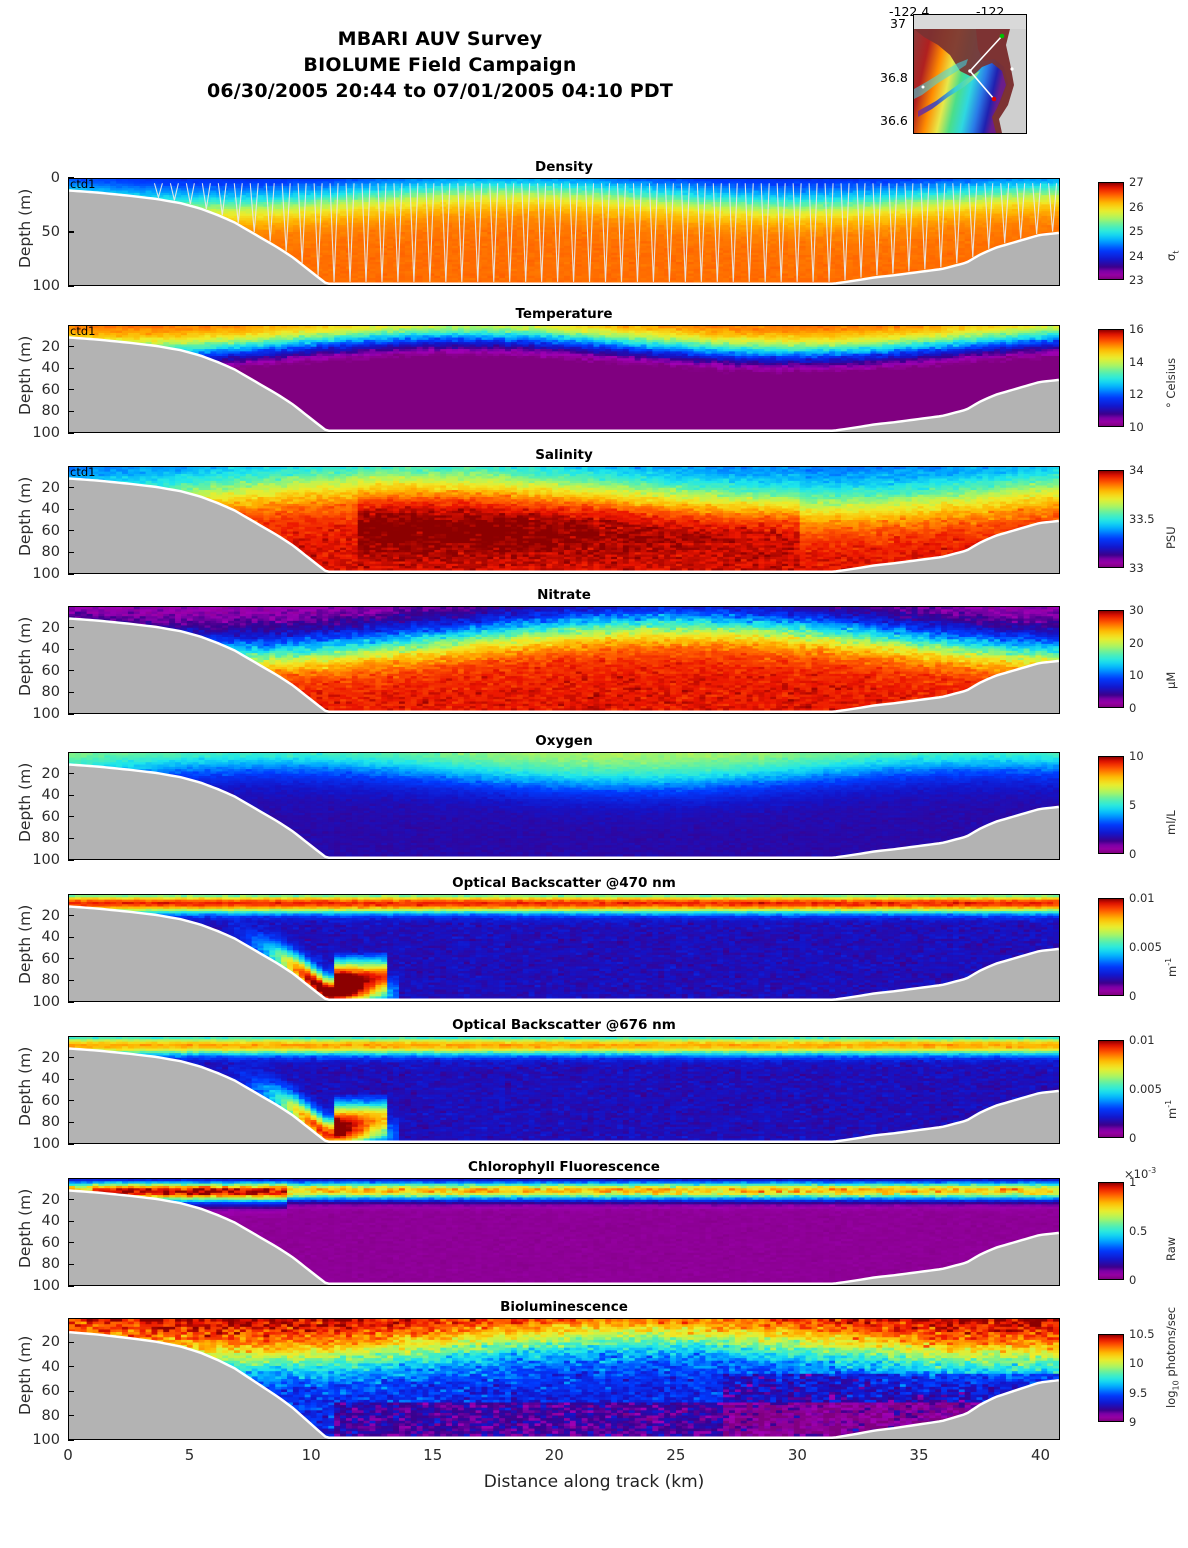  I want to click on colorbar-unit-label: ml/L, so click(1171, 822).